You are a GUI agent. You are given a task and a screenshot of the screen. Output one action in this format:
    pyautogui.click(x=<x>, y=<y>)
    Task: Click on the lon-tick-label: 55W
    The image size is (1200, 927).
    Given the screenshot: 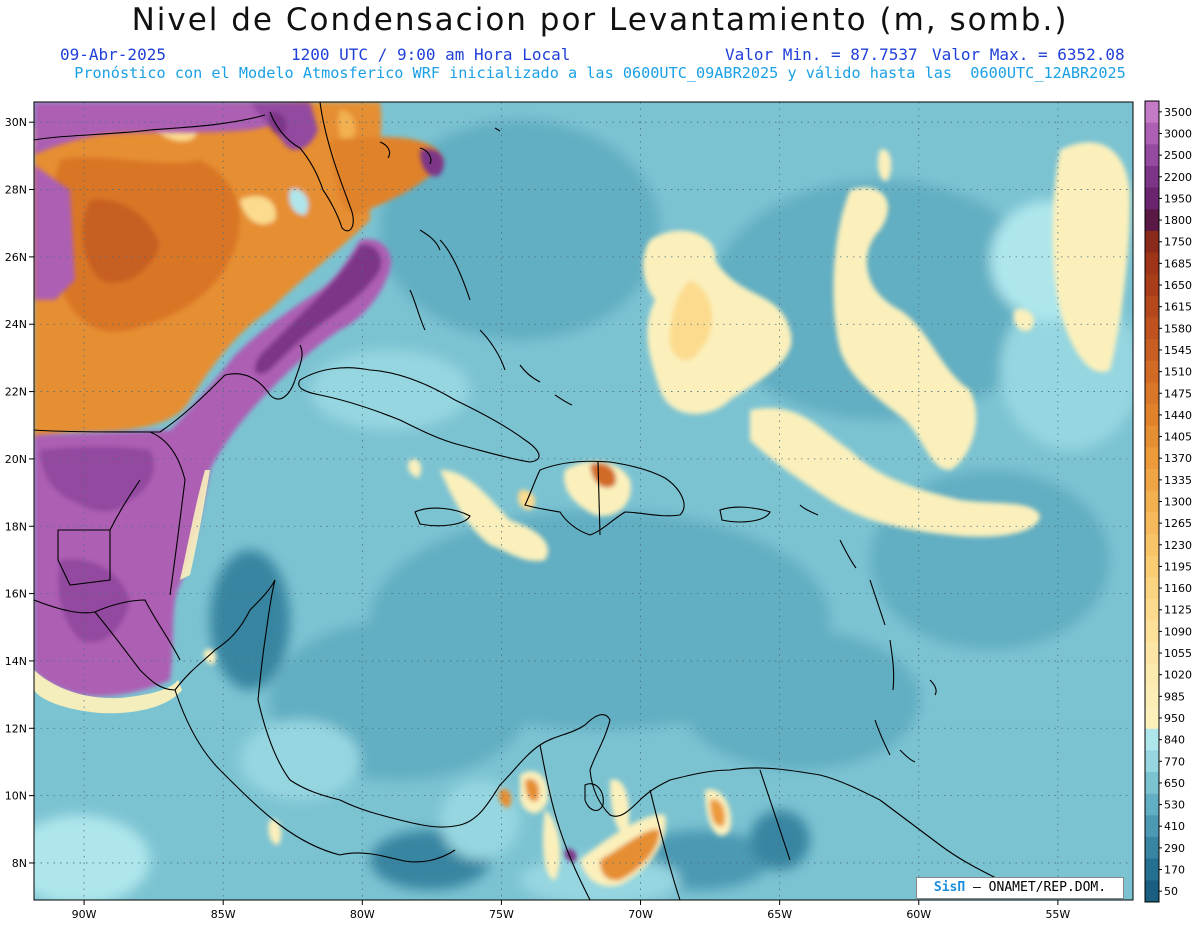 What is the action you would take?
    pyautogui.click(x=1057, y=914)
    